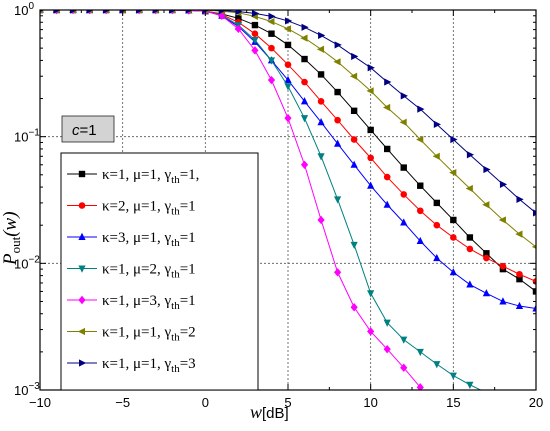 Image resolution: width=550 pixels, height=431 pixels. I want to click on legend-label: κ=3, μ=1, γth=1, so click(149, 239).